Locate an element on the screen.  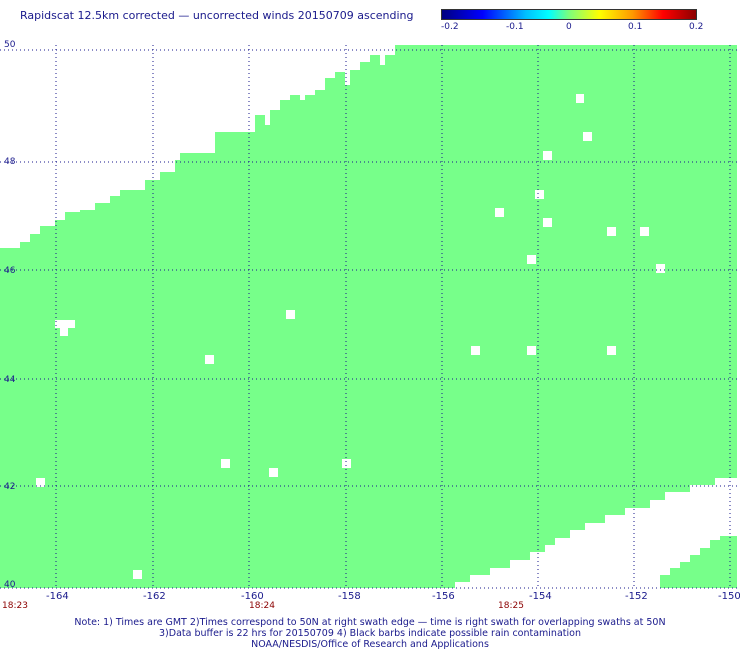
lon-label: -156 is located at coordinates (443, 596).